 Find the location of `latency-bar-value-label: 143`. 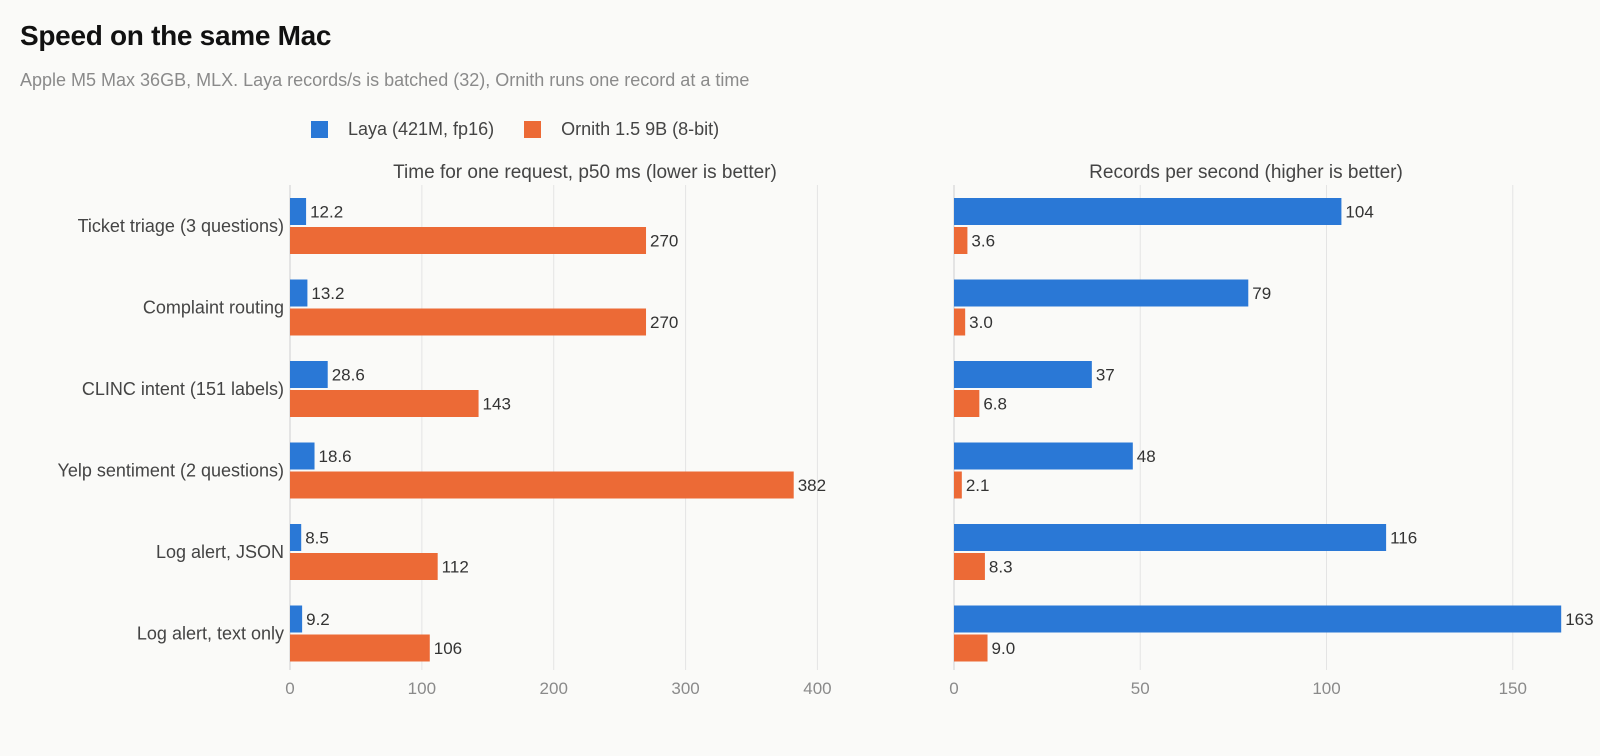

latency-bar-value-label: 143 is located at coordinates (497, 404).